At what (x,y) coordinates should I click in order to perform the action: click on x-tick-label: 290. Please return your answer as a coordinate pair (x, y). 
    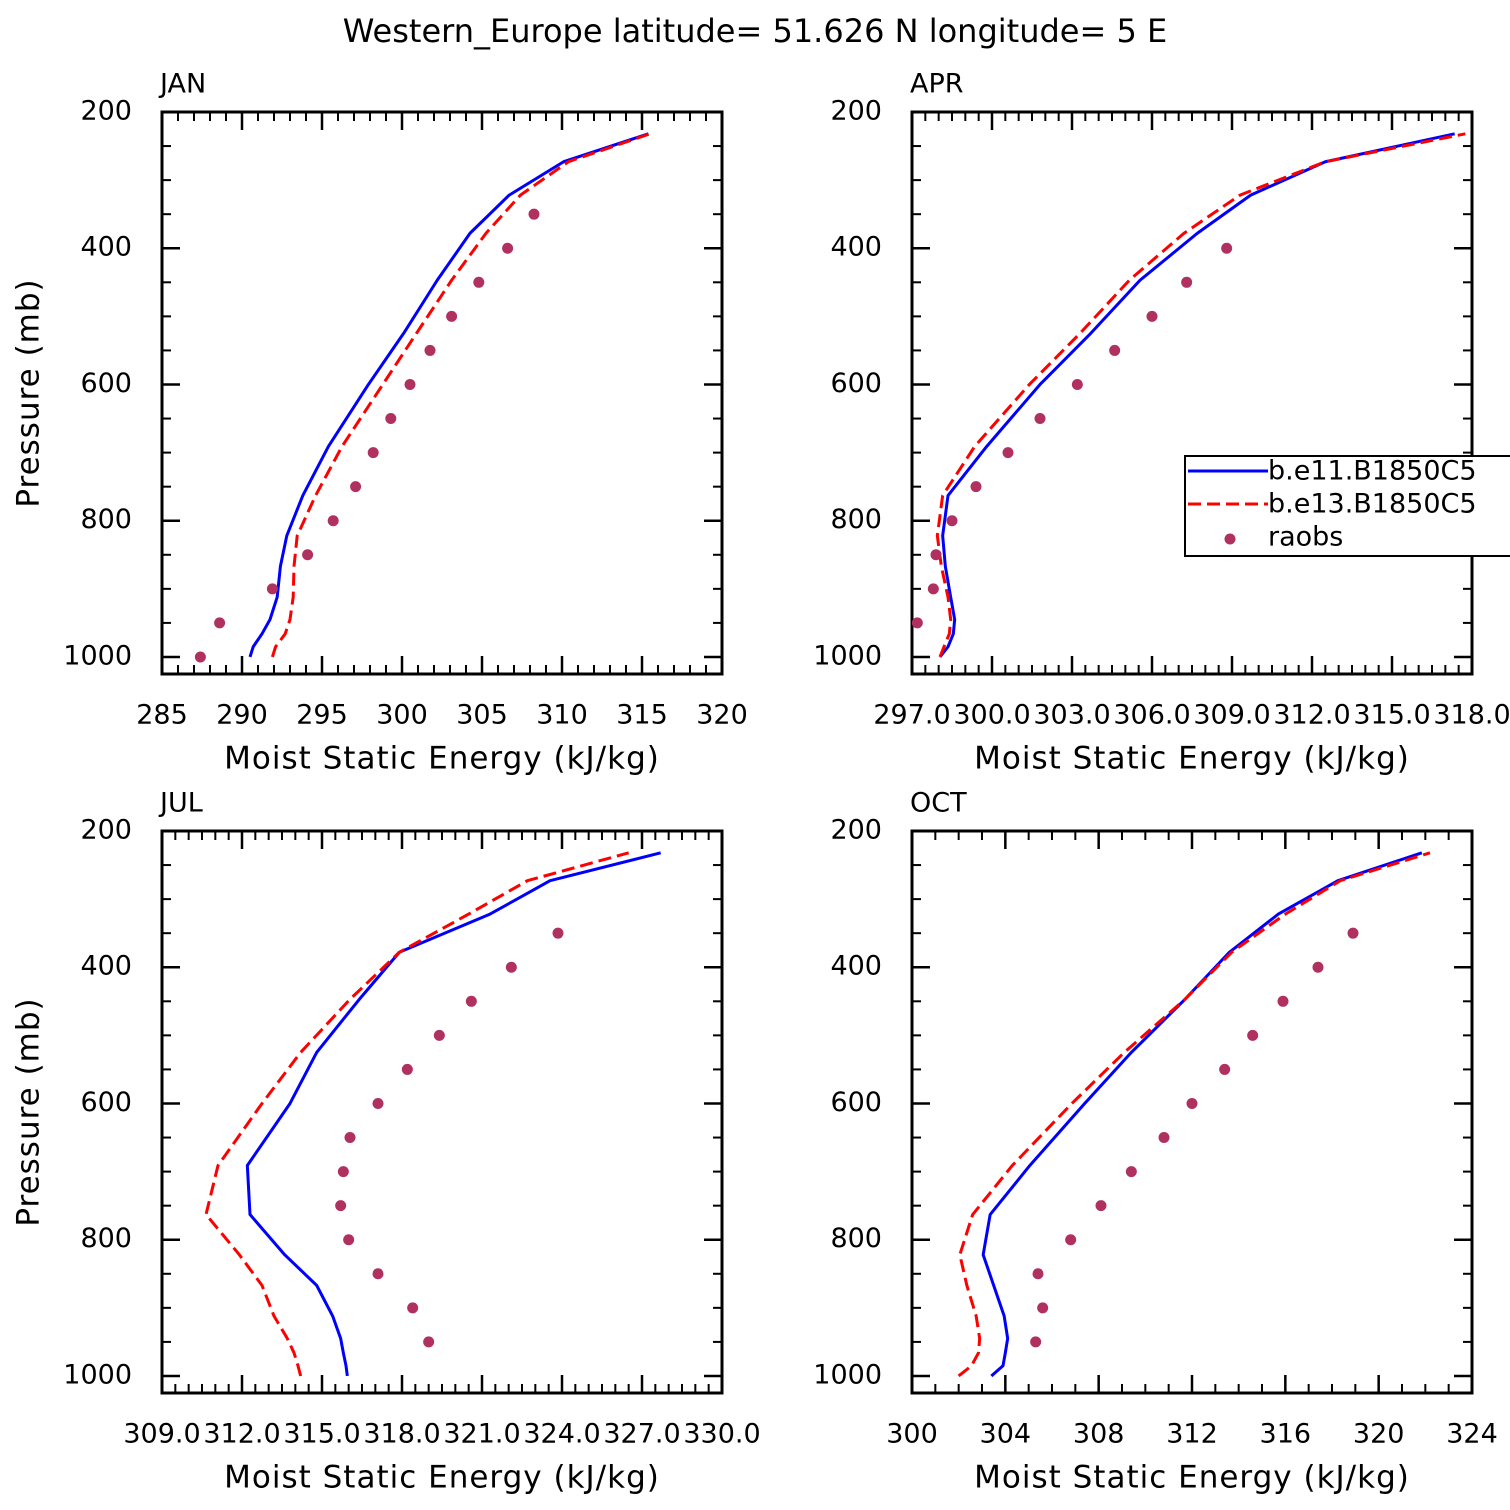
    Looking at the image, I should click on (242, 715).